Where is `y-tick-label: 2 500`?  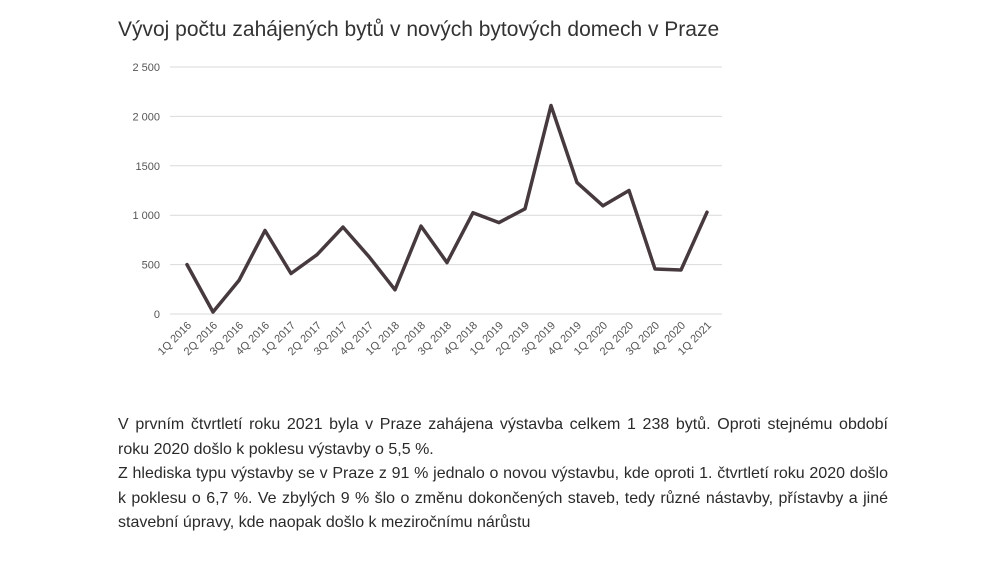
y-tick-label: 2 500 is located at coordinates (146, 68).